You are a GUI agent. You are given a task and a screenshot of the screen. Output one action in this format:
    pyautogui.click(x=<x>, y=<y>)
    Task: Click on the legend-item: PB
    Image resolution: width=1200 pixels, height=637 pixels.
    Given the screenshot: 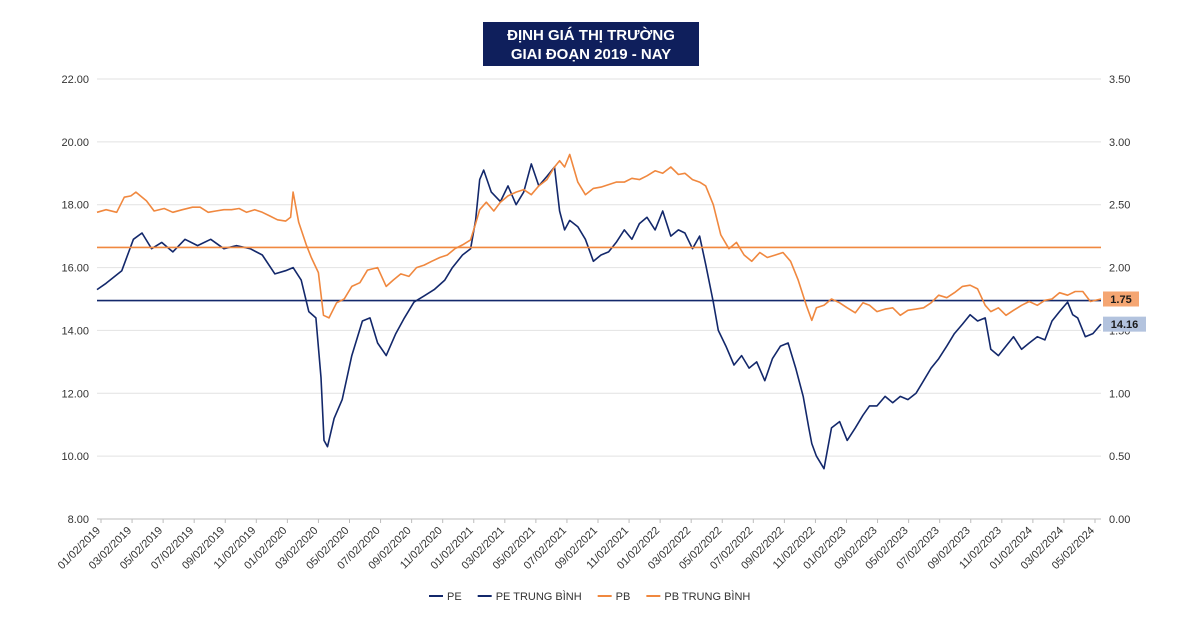 What is the action you would take?
    pyautogui.click(x=614, y=597)
    